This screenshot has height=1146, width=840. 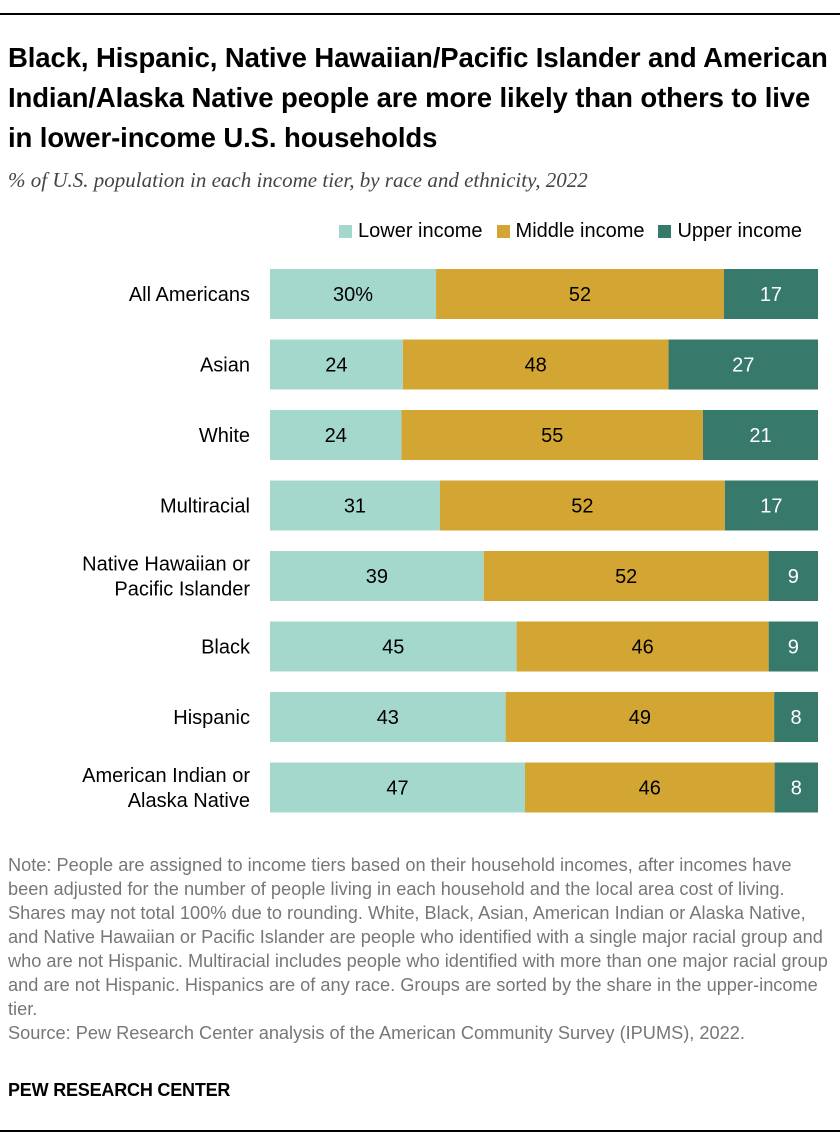 I want to click on category-label: Hispanic, so click(x=211, y=718).